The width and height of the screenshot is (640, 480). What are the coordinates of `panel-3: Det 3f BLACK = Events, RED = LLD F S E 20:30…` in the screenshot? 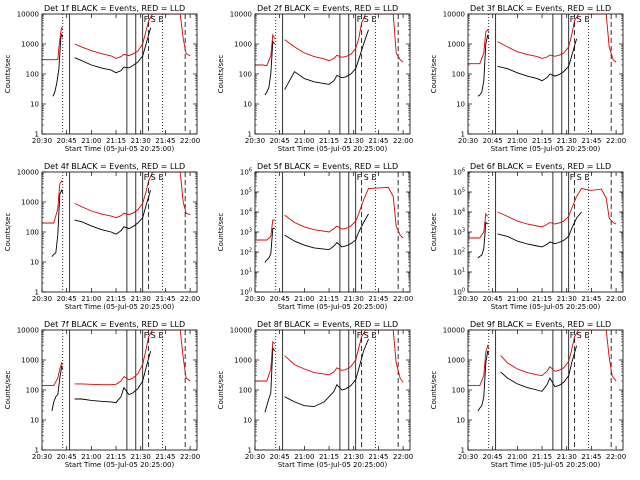 It's located at (528, 78).